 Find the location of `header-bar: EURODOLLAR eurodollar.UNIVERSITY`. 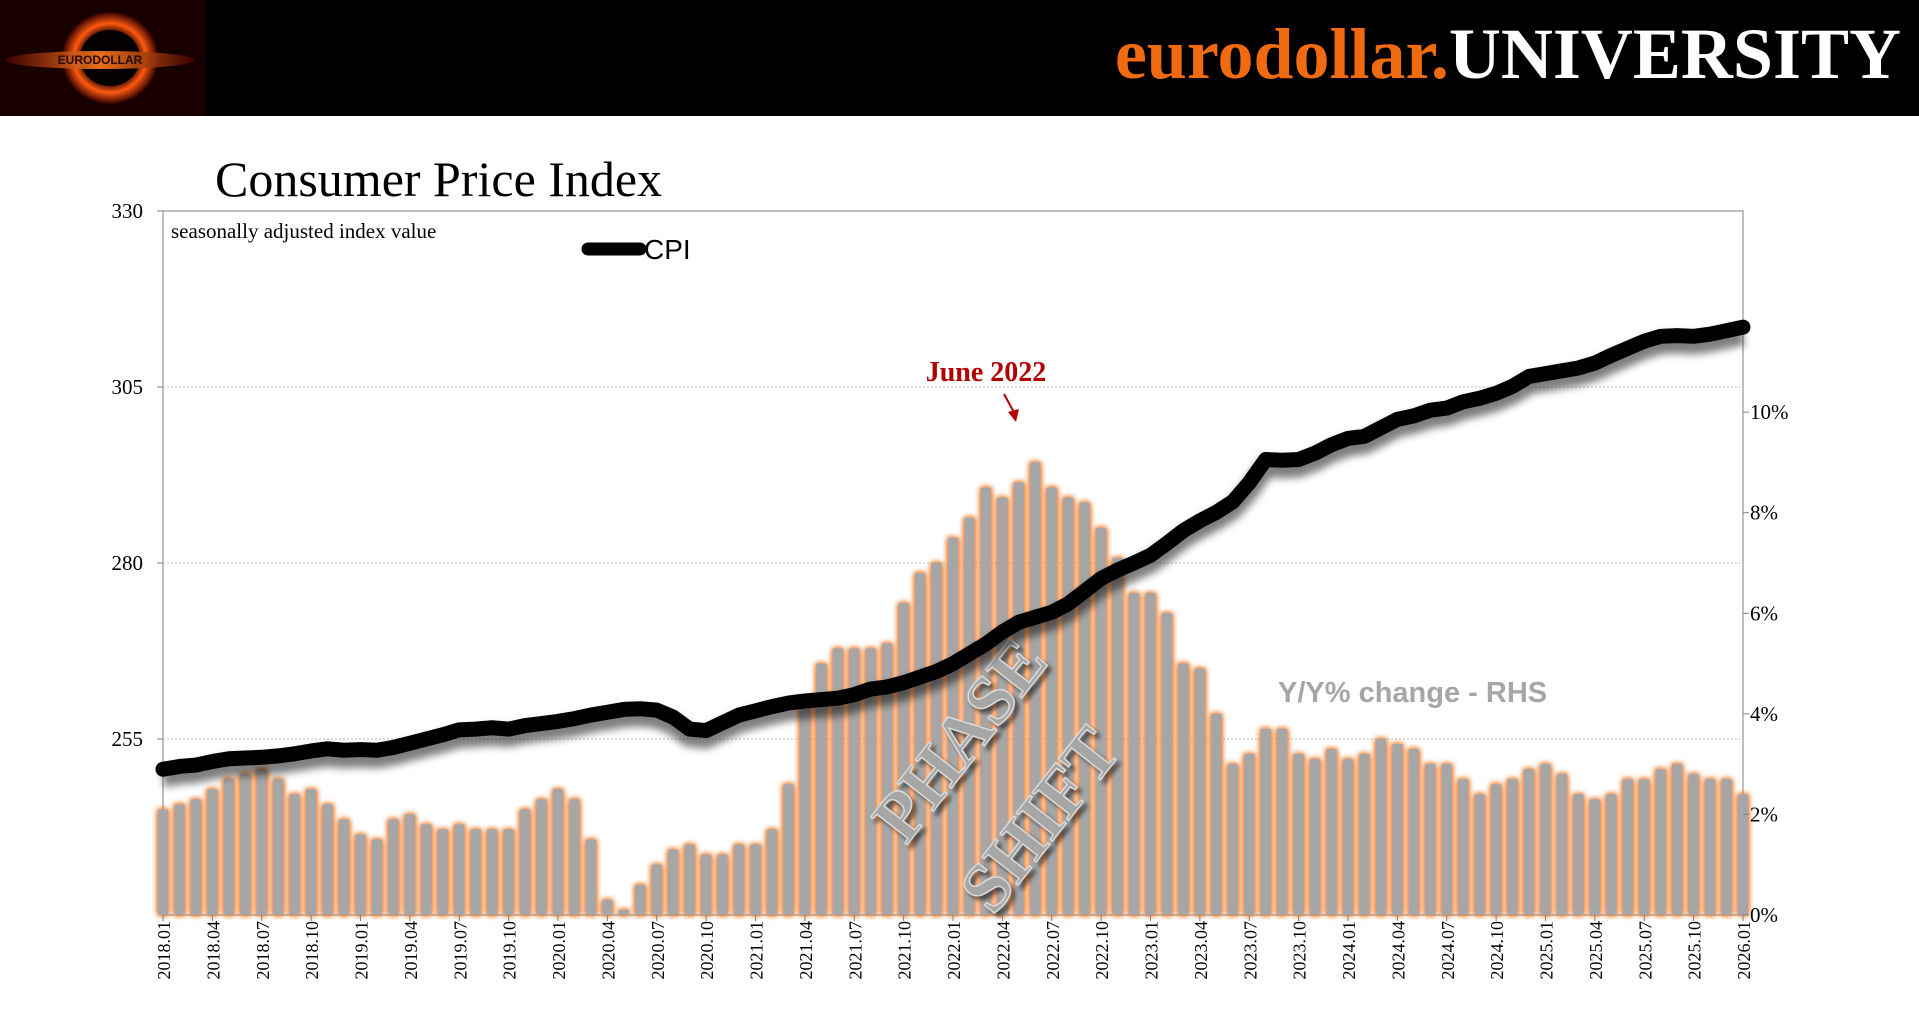

header-bar: EURODOLLAR eurodollar.UNIVERSITY is located at coordinates (959, 58).